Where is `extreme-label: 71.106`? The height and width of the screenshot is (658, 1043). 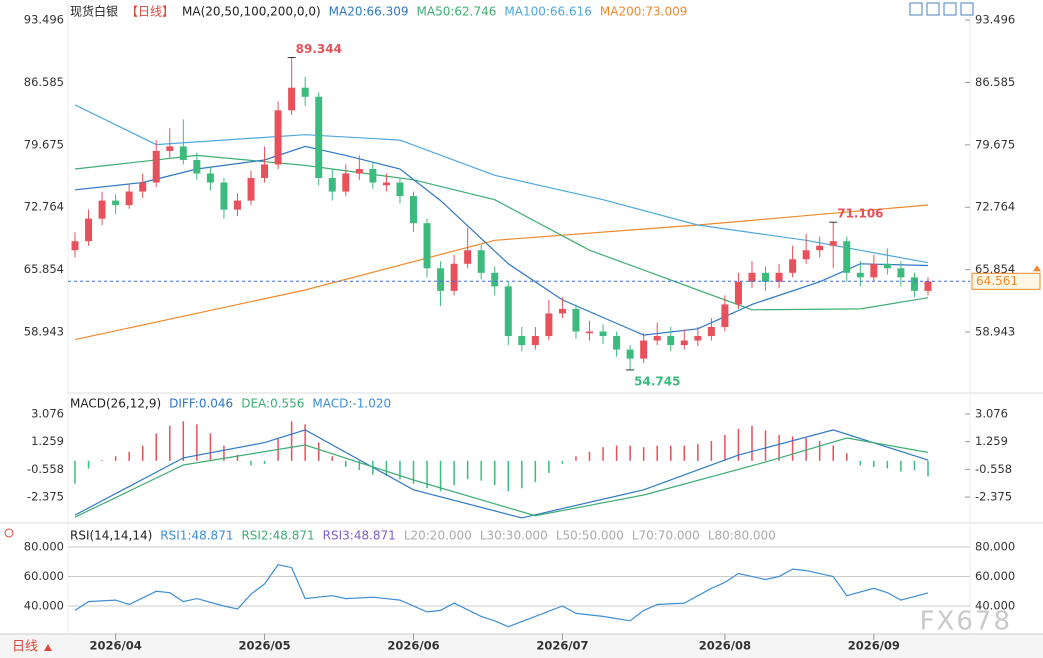
extreme-label: 71.106 is located at coordinates (860, 214).